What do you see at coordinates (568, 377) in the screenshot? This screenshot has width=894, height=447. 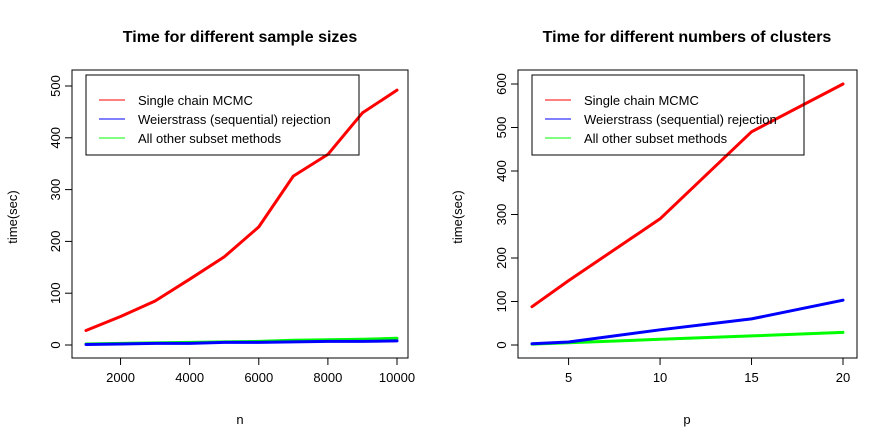 I see `x-tick-label: 5` at bounding box center [568, 377].